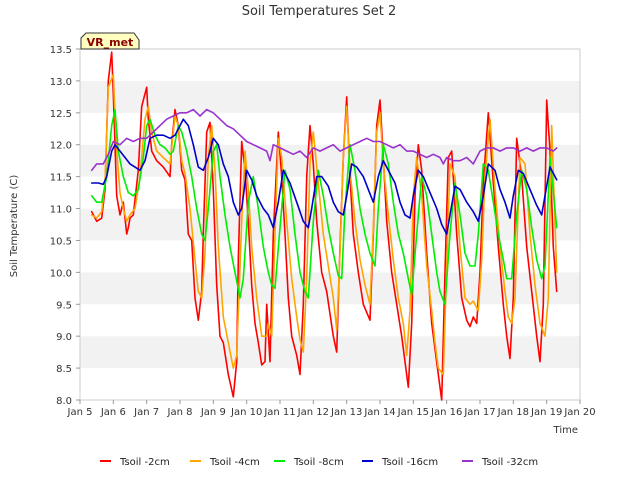  I want to click on station-badge: VR_met, so click(110, 41).